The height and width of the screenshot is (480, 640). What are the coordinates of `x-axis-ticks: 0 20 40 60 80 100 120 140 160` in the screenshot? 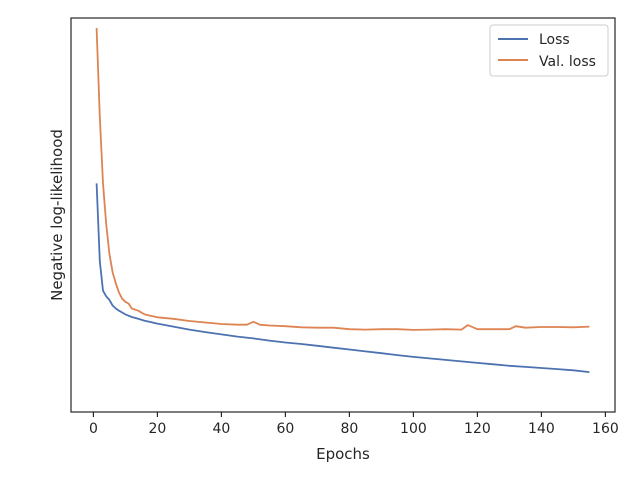 It's located at (354, 424).